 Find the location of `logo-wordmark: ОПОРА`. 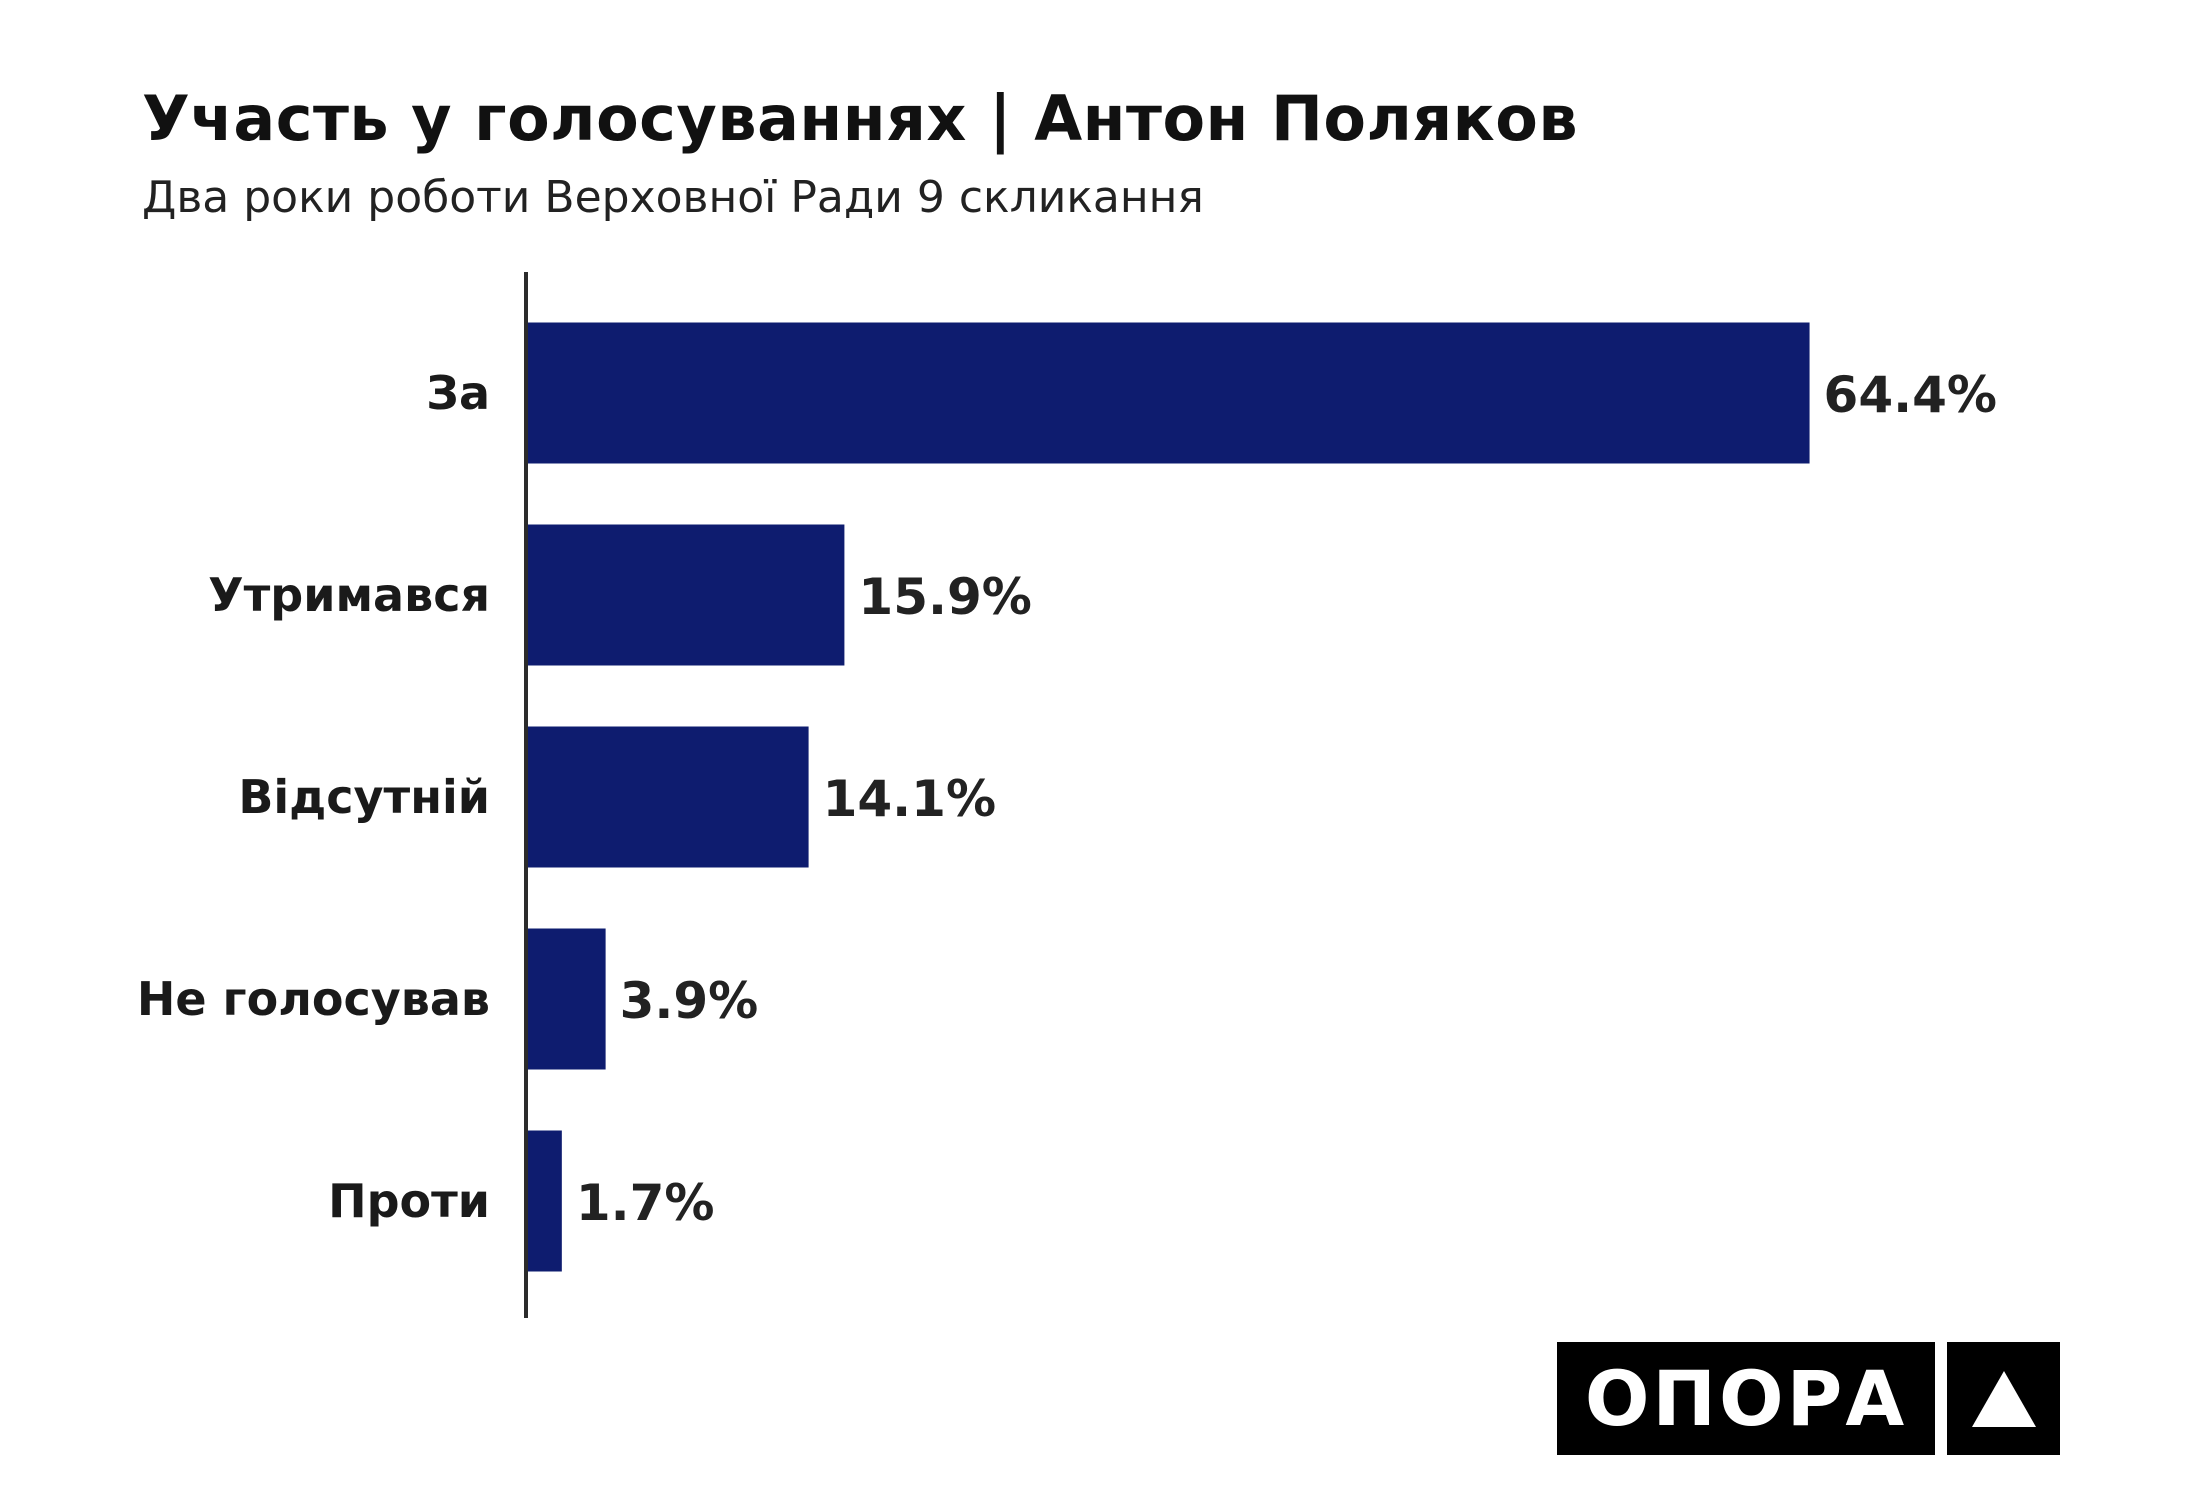

logo-wordmark: ОПОРА is located at coordinates (1746, 1398).